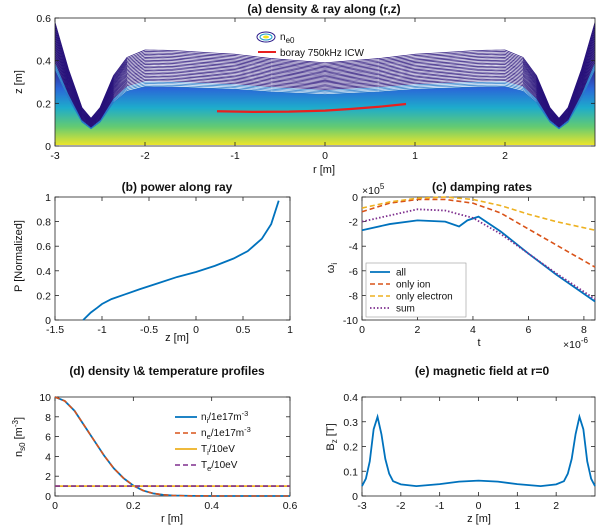 This screenshot has height=529, width=598. I want to click on legend-label-only-ion: only ion, so click(413, 285).